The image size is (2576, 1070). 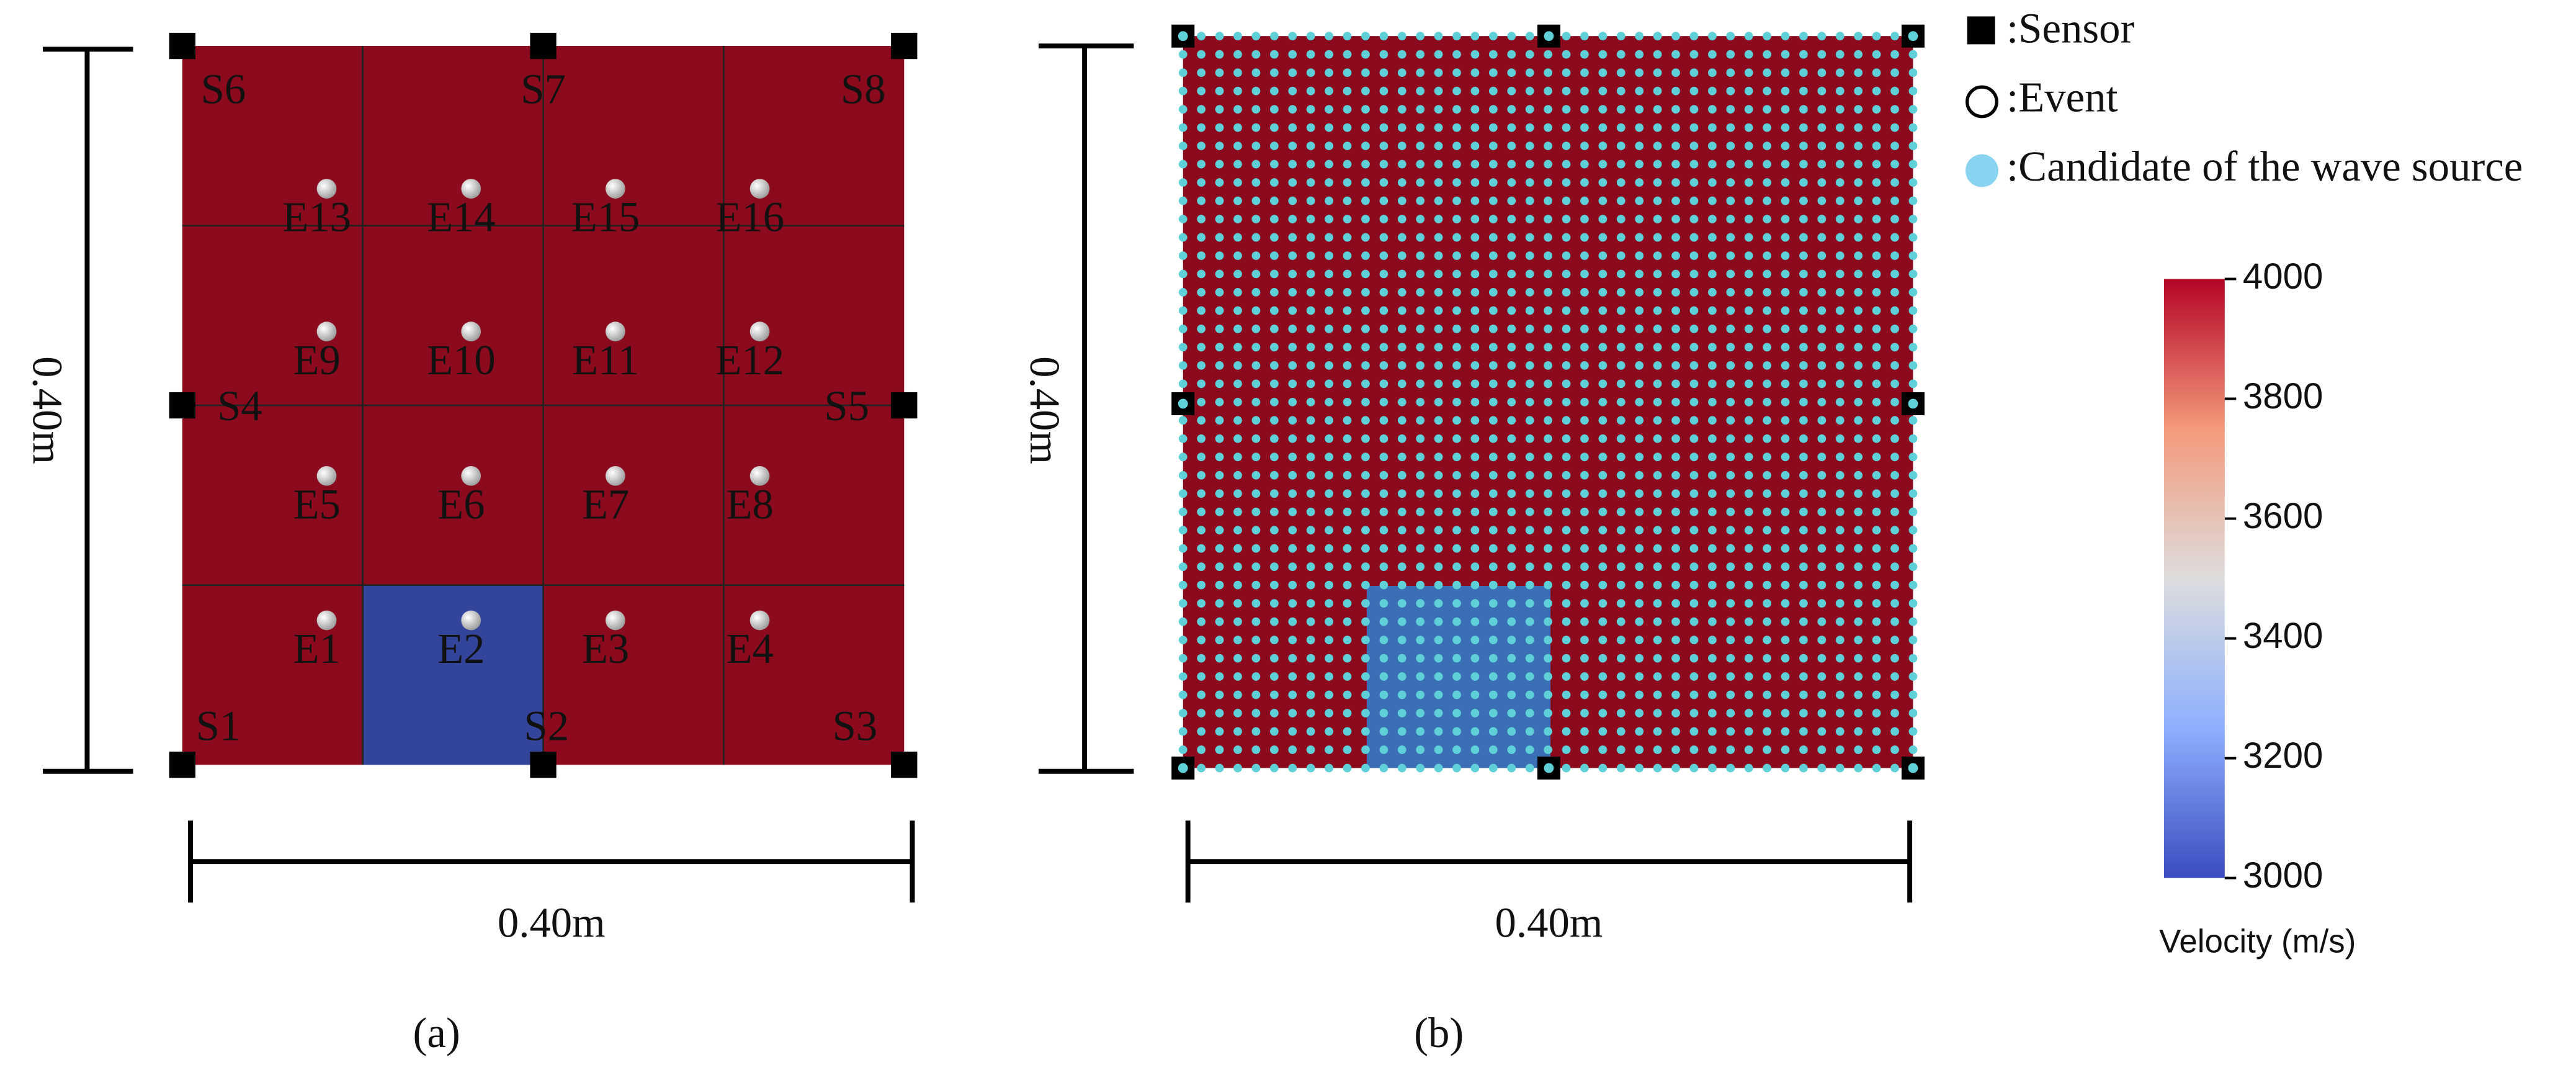 What do you see at coordinates (846, 406) in the screenshot?
I see `sensor-label: S5` at bounding box center [846, 406].